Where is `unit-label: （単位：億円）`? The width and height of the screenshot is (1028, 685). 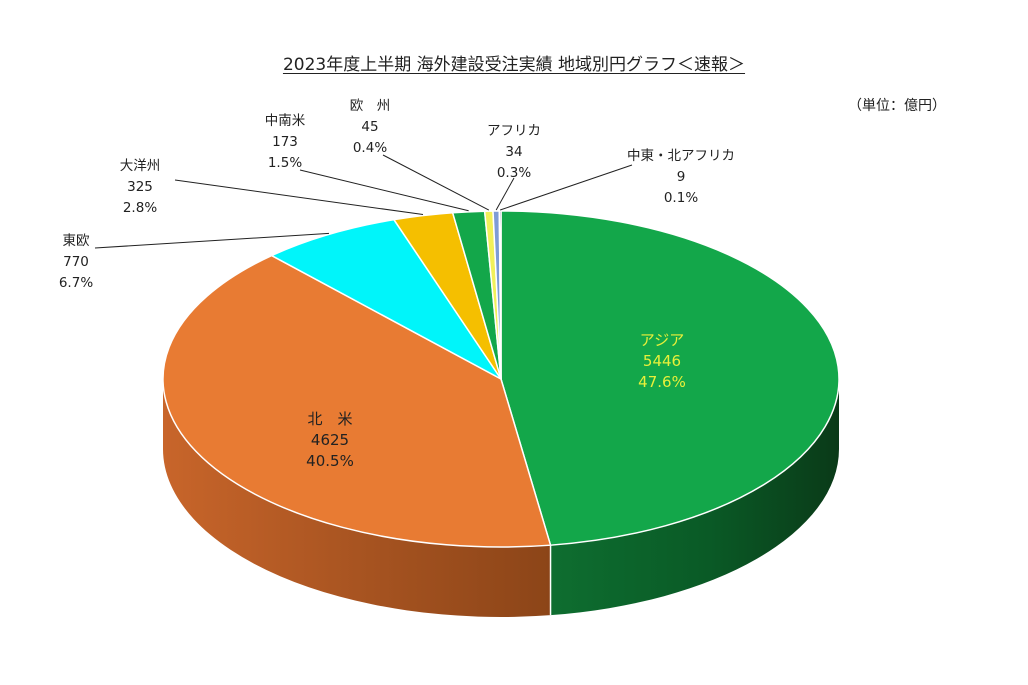 unit-label: （単位：億円） is located at coordinates (897, 106).